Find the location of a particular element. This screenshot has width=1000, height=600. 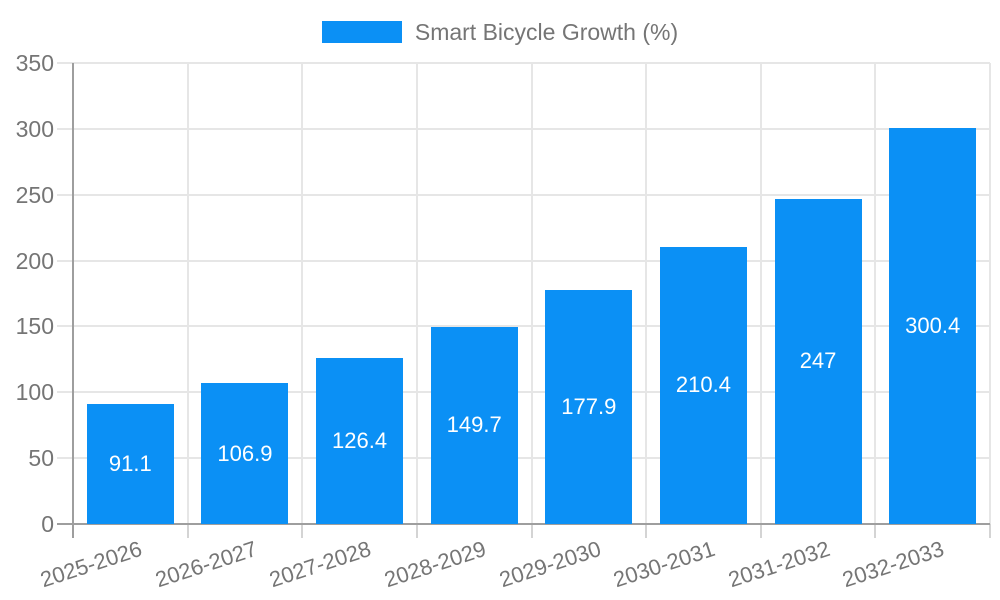

y-axis-tick-label: 50 is located at coordinates (41, 458).